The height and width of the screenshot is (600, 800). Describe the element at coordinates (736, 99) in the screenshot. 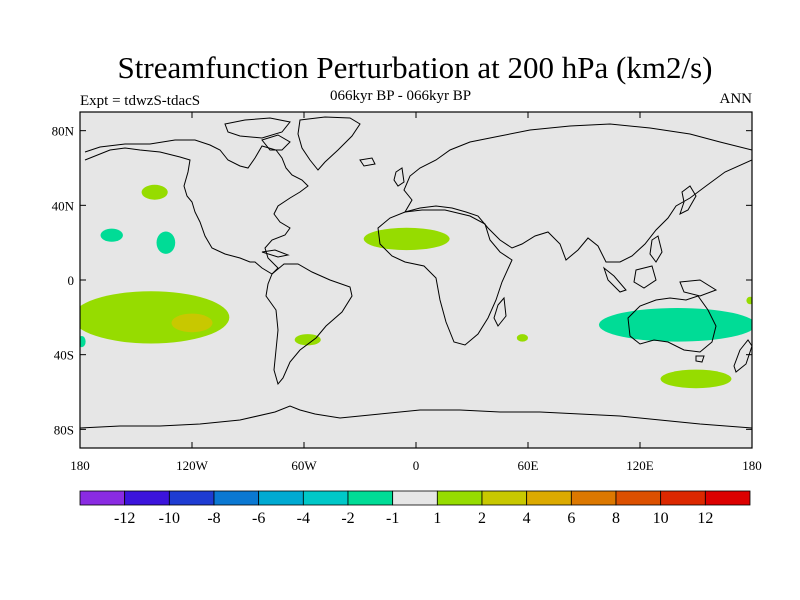

I see `season-label: ANN` at that location.